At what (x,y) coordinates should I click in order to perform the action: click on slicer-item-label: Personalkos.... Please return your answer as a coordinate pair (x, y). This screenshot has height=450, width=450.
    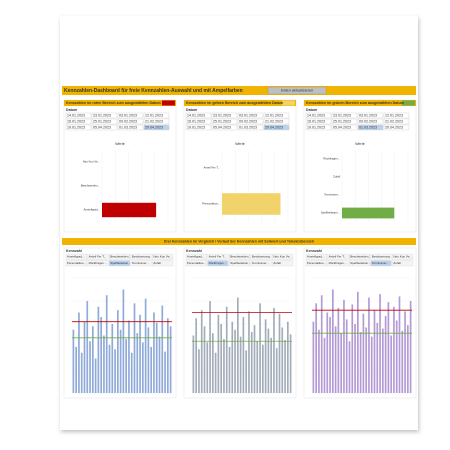
    Looking at the image, I should click on (196, 263).